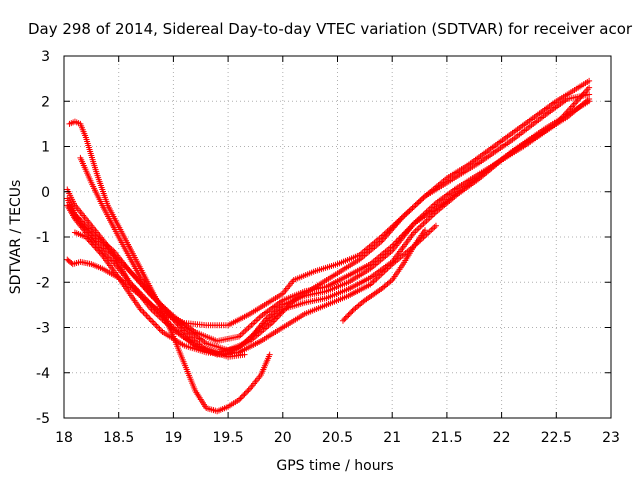 The image size is (640, 480). What do you see at coordinates (43, 374) in the screenshot?
I see `y-tick-label: -4` at bounding box center [43, 374].